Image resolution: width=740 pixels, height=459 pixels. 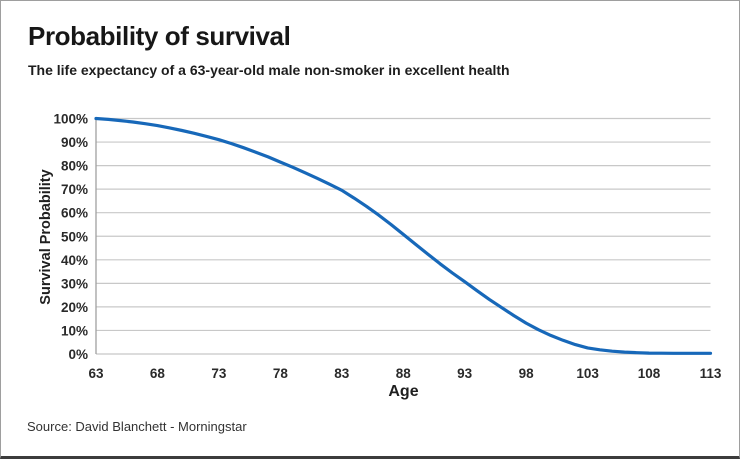 What do you see at coordinates (46, 237) in the screenshot?
I see `y-axis-title: Survival Probability` at bounding box center [46, 237].